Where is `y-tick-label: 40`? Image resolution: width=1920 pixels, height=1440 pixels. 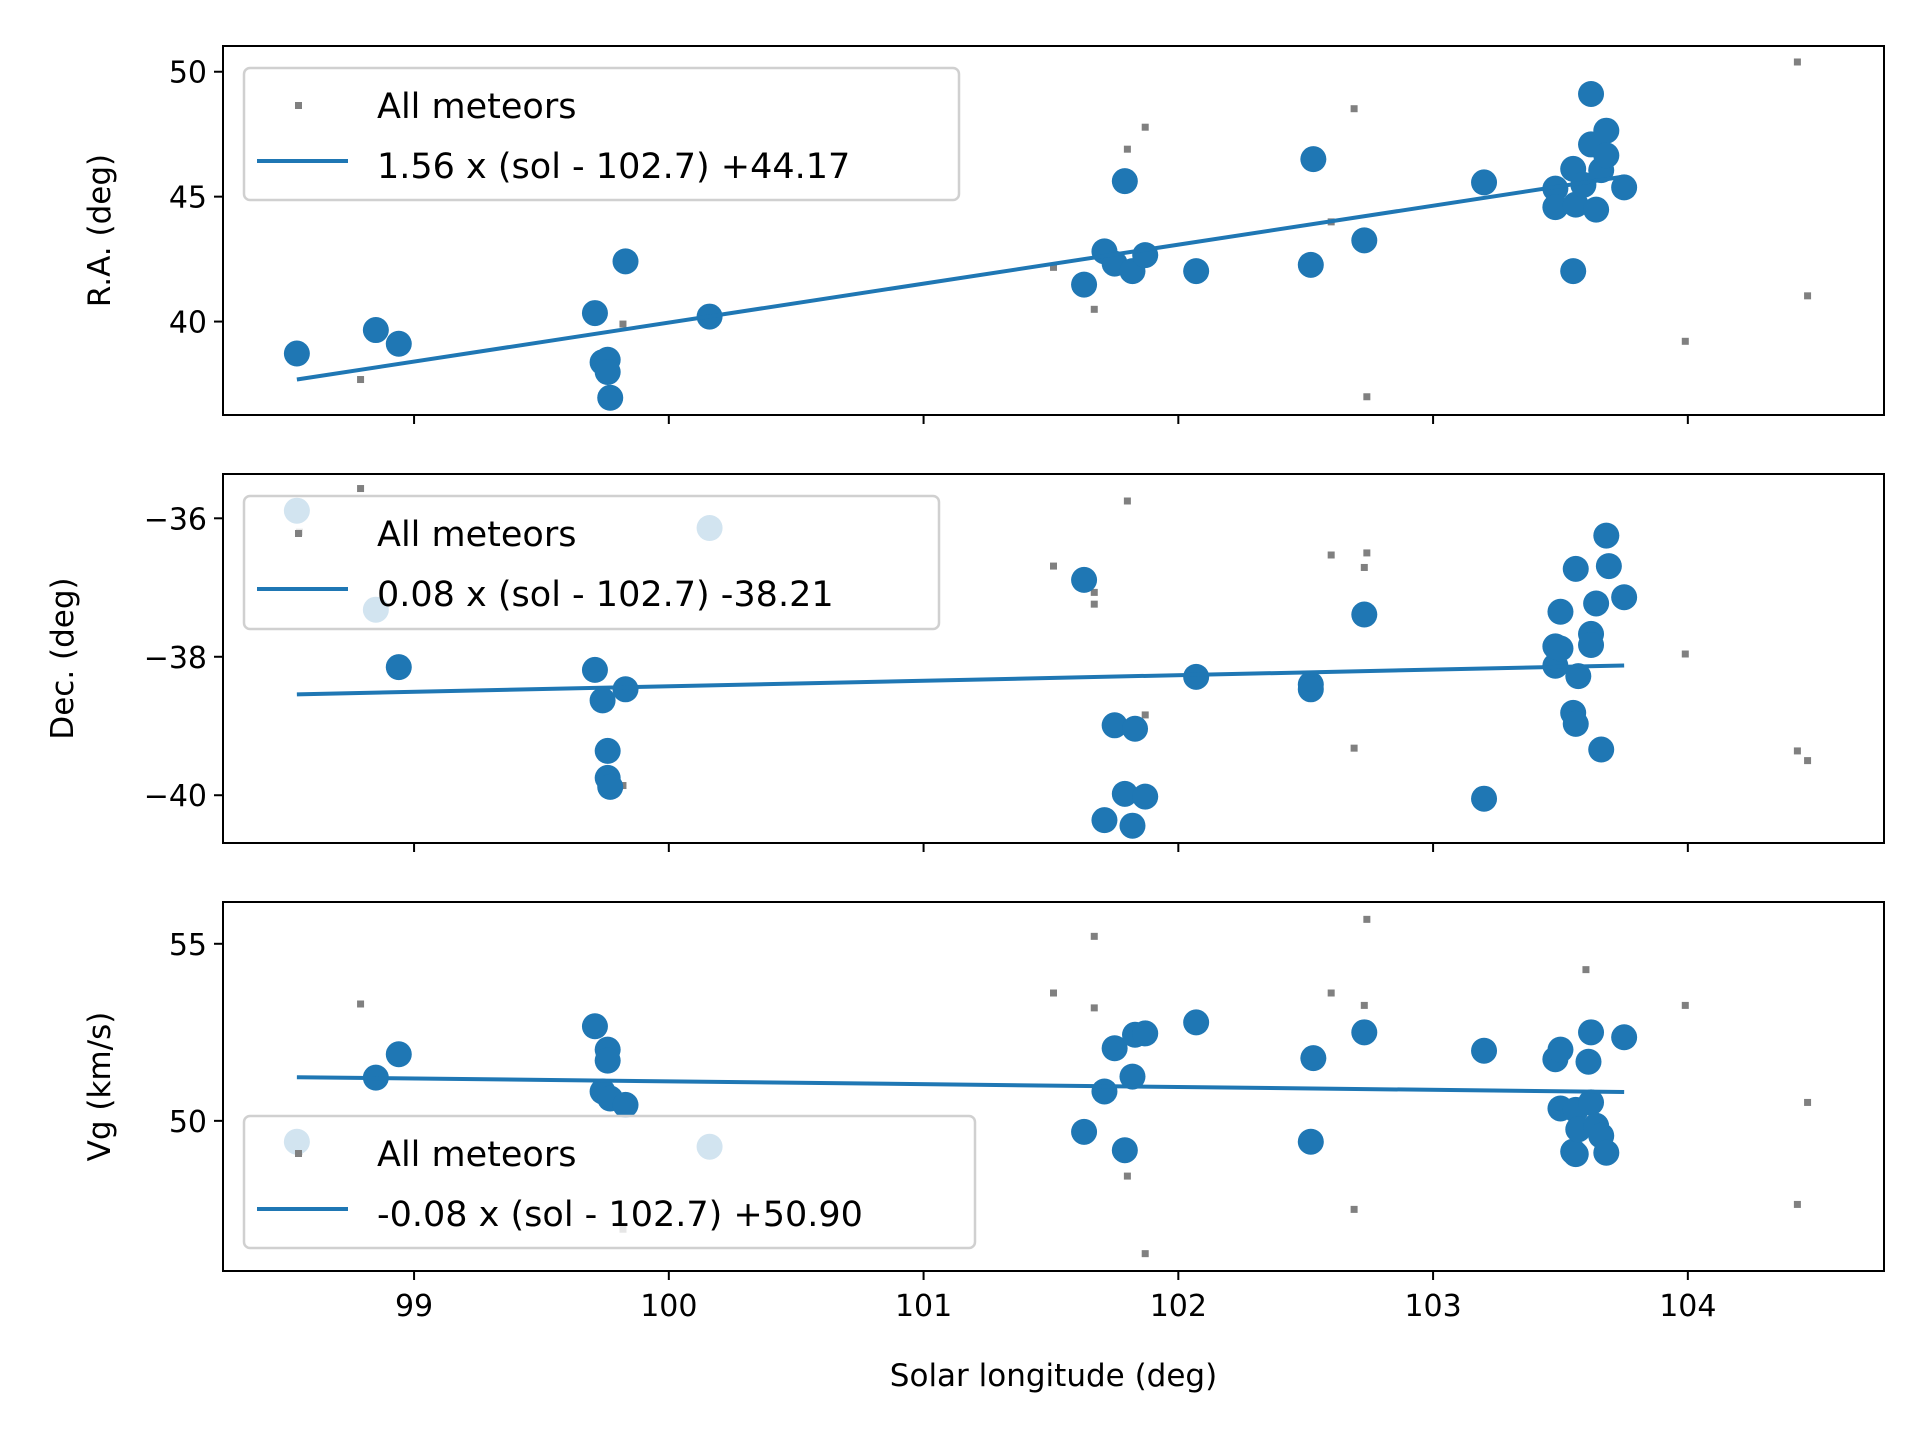 y-tick-label: 40 is located at coordinates (188, 323).